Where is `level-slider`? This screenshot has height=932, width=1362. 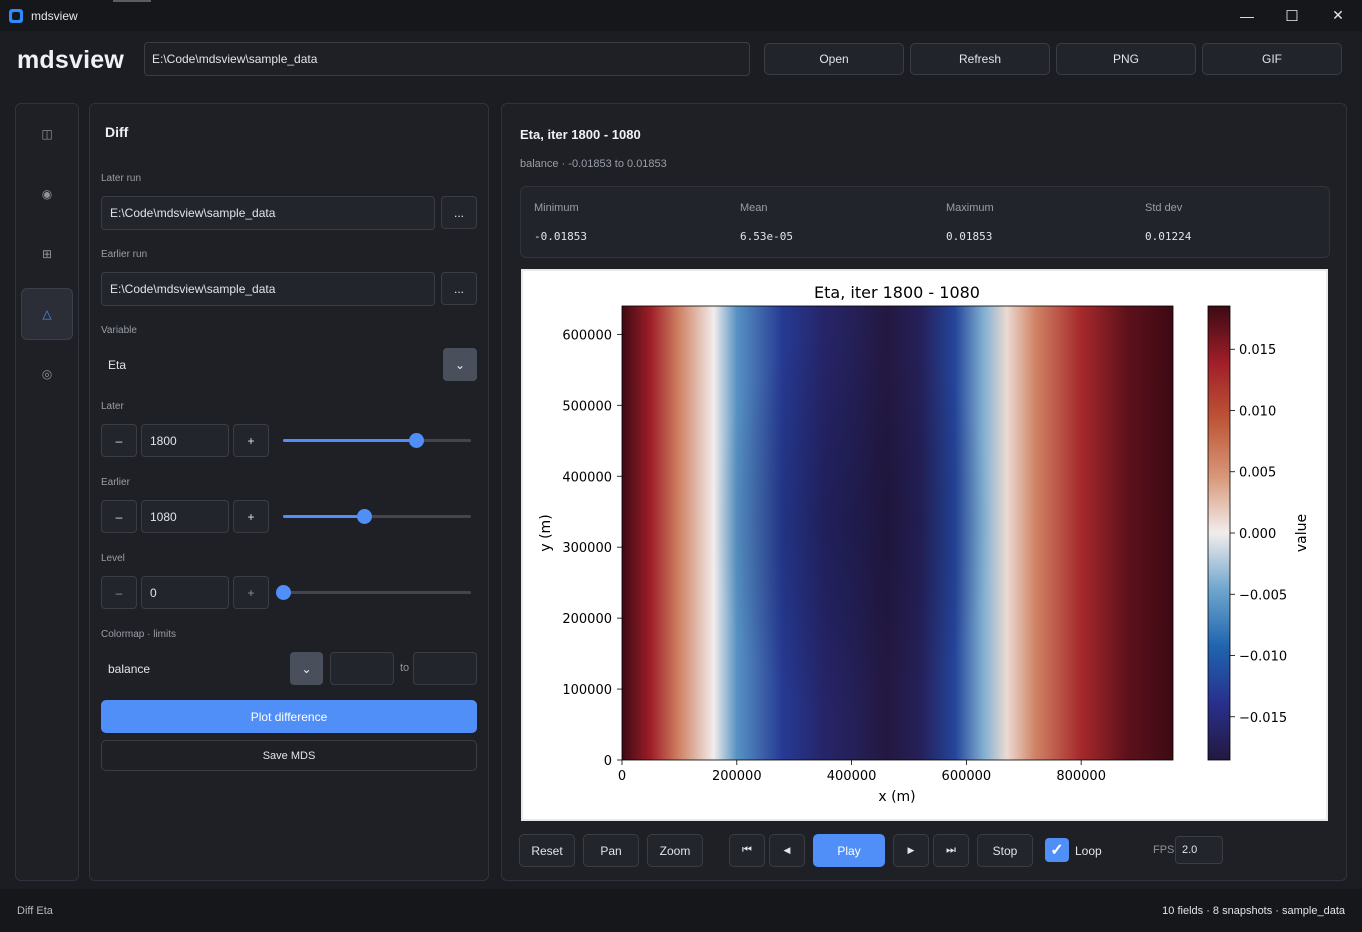
level-slider is located at coordinates (373, 592).